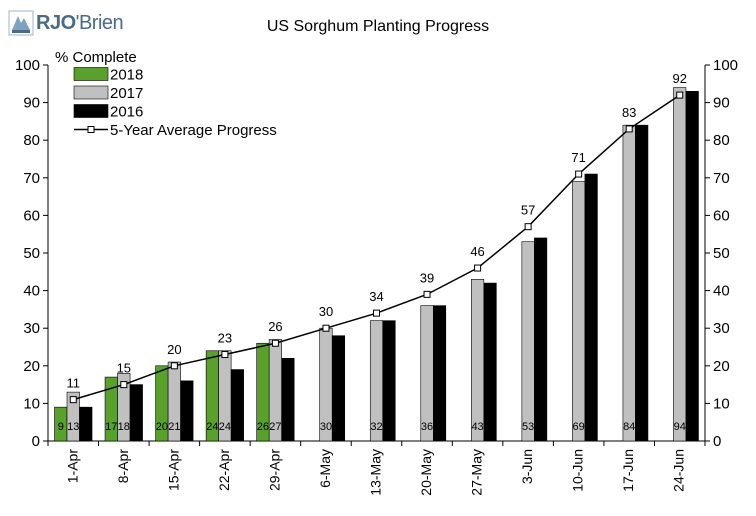 The height and width of the screenshot is (516, 756). Describe the element at coordinates (376, 427) in the screenshot. I see `bar-value-label-2017: 32` at that location.